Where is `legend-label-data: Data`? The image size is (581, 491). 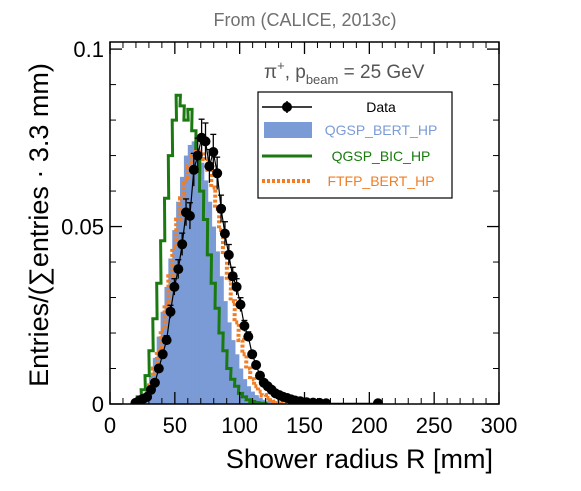
legend-label-data: Data is located at coordinates (381, 107).